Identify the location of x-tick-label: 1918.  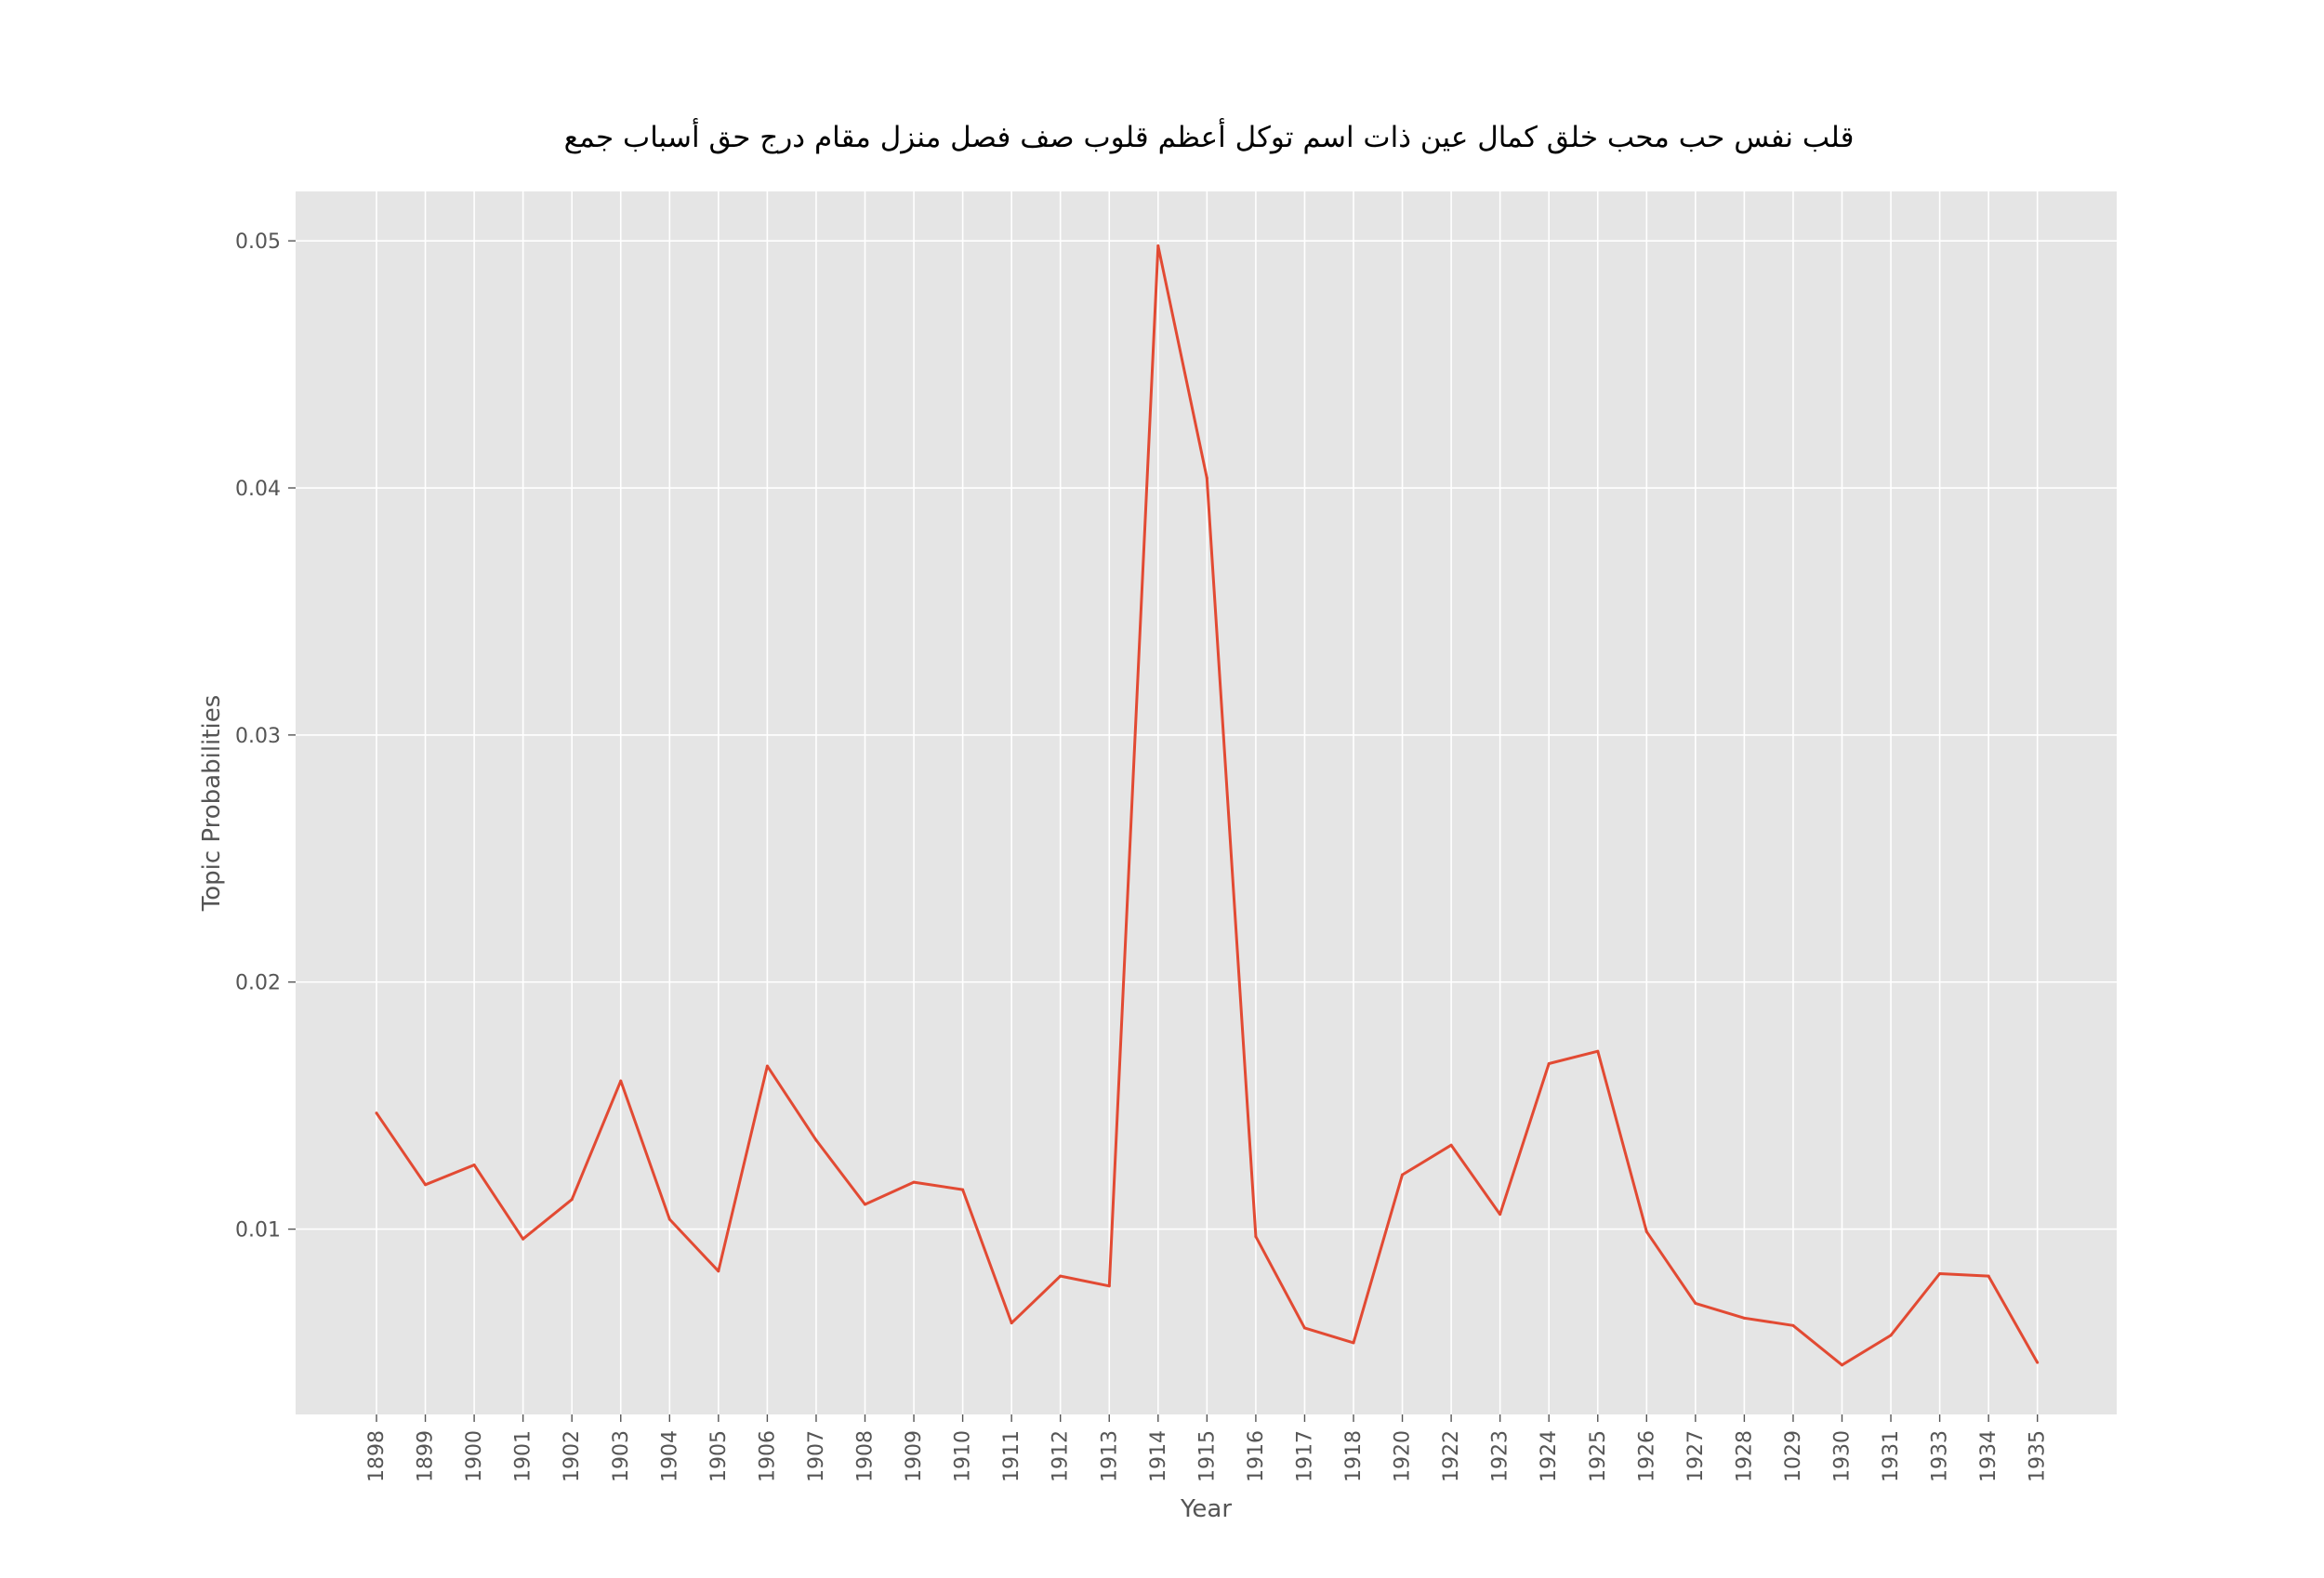
(1354, 1456).